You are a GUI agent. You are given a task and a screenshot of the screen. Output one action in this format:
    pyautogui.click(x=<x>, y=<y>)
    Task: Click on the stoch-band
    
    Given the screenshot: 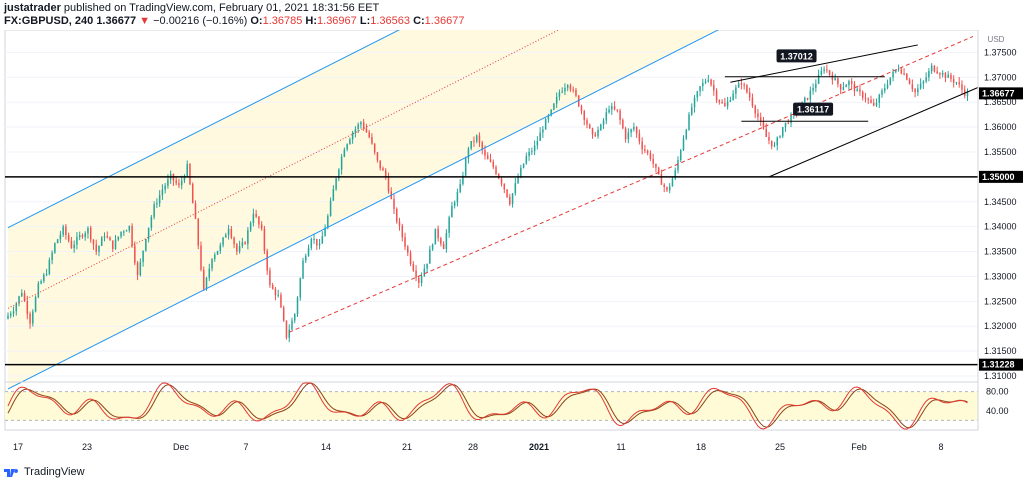 What is the action you would take?
    pyautogui.click(x=491, y=406)
    